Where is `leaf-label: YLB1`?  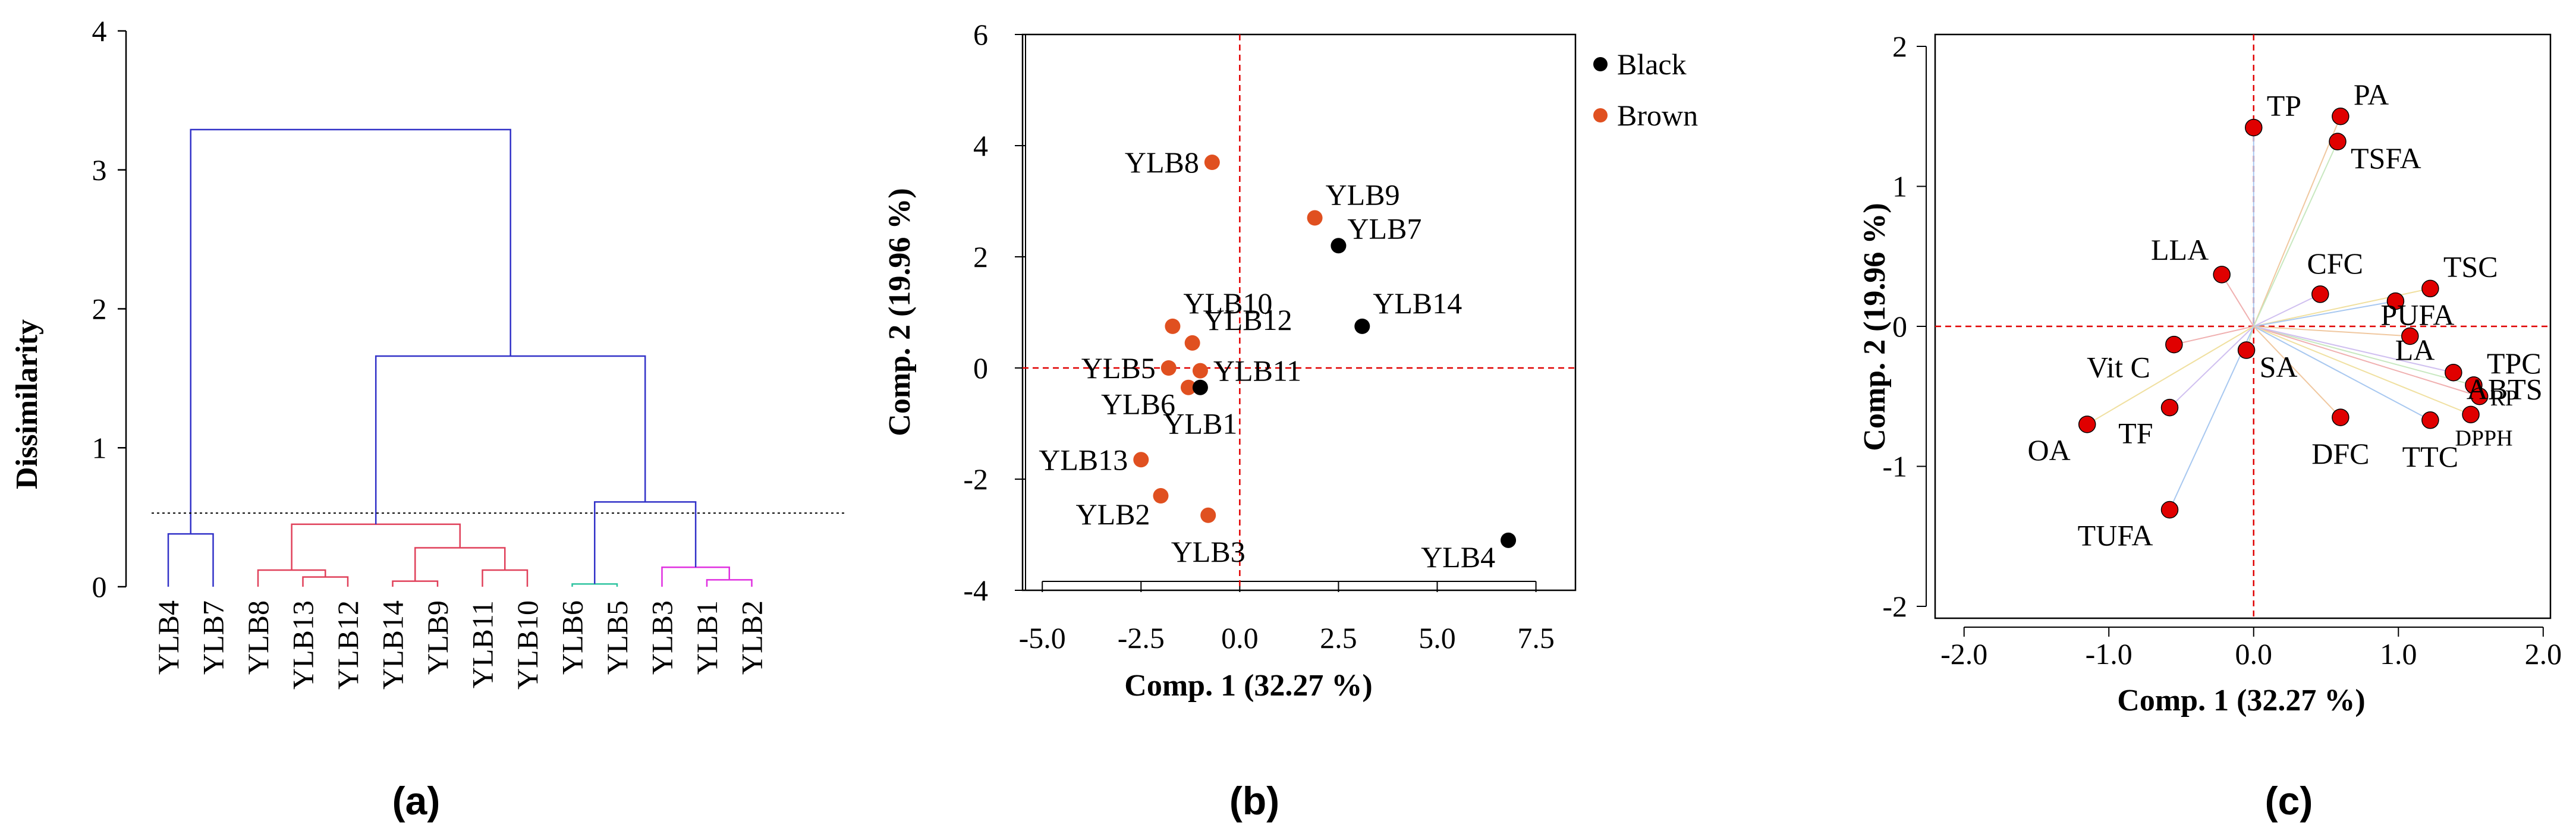 leaf-label: YLB1 is located at coordinates (707, 637).